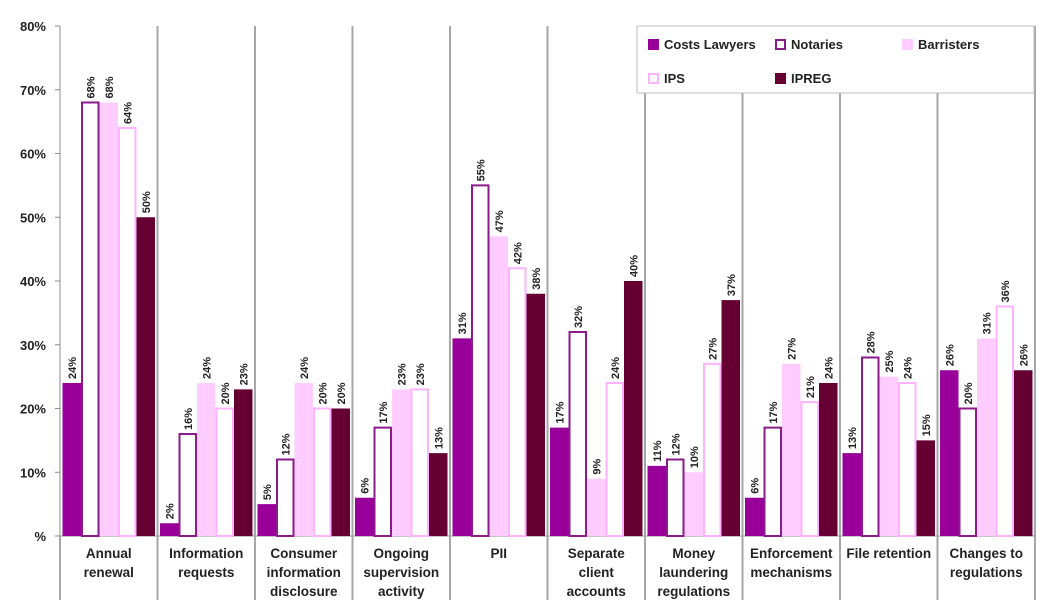 The width and height of the screenshot is (1043, 606). I want to click on category-label: supervision, so click(401, 572).